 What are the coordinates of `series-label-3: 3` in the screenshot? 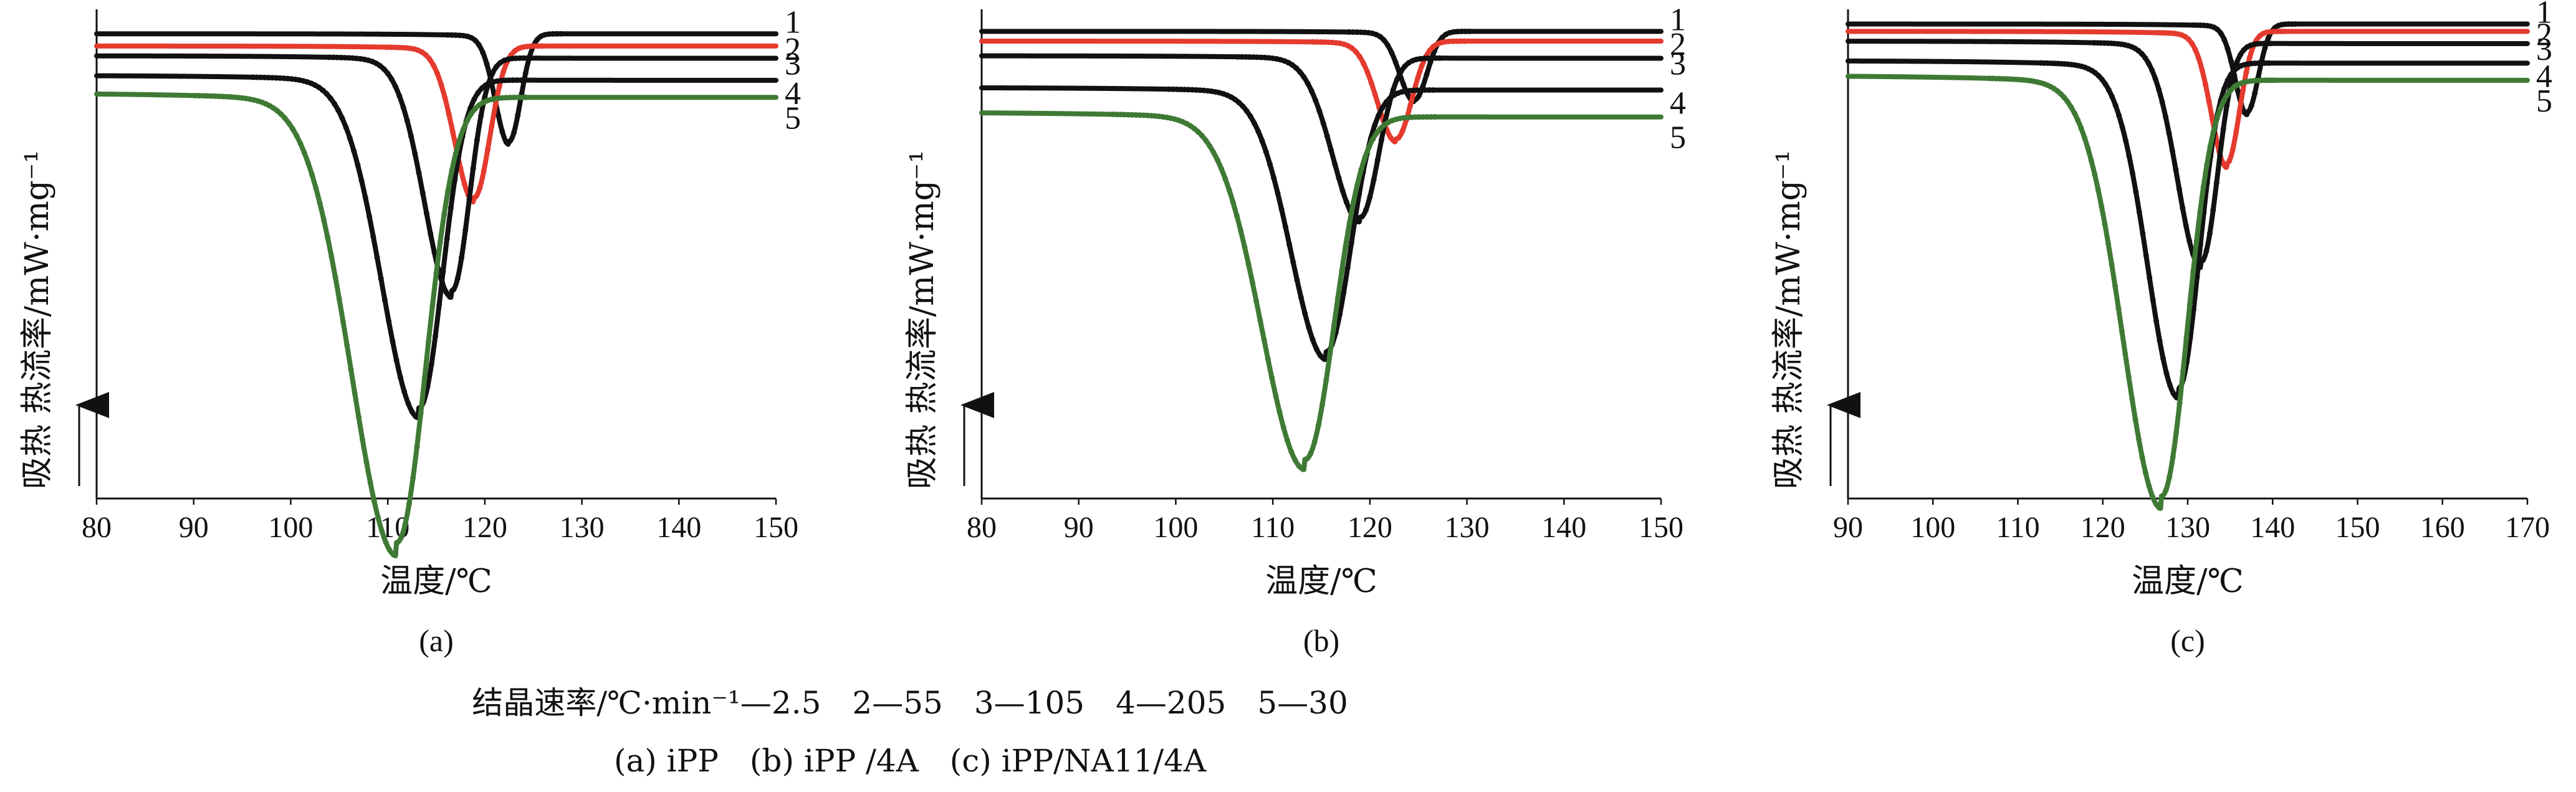 It's located at (793, 64).